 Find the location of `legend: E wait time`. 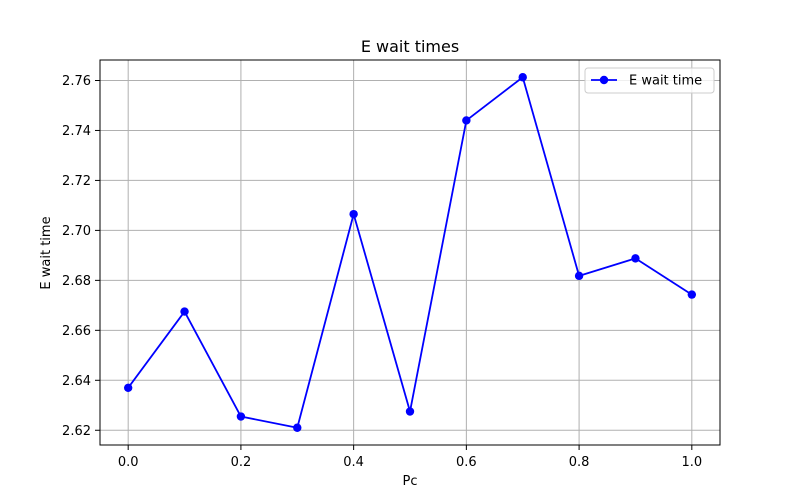

legend: E wait time is located at coordinates (649, 80).